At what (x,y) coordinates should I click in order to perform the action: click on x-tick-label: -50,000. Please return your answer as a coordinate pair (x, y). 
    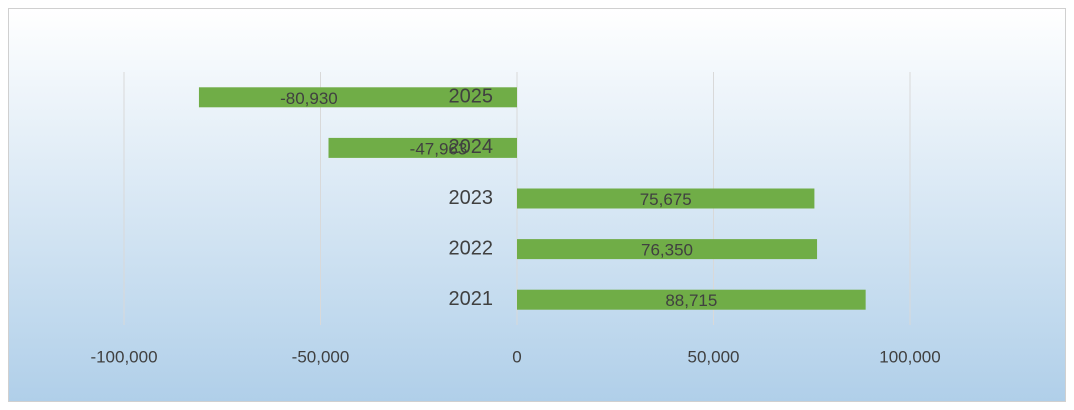
    Looking at the image, I should click on (321, 356).